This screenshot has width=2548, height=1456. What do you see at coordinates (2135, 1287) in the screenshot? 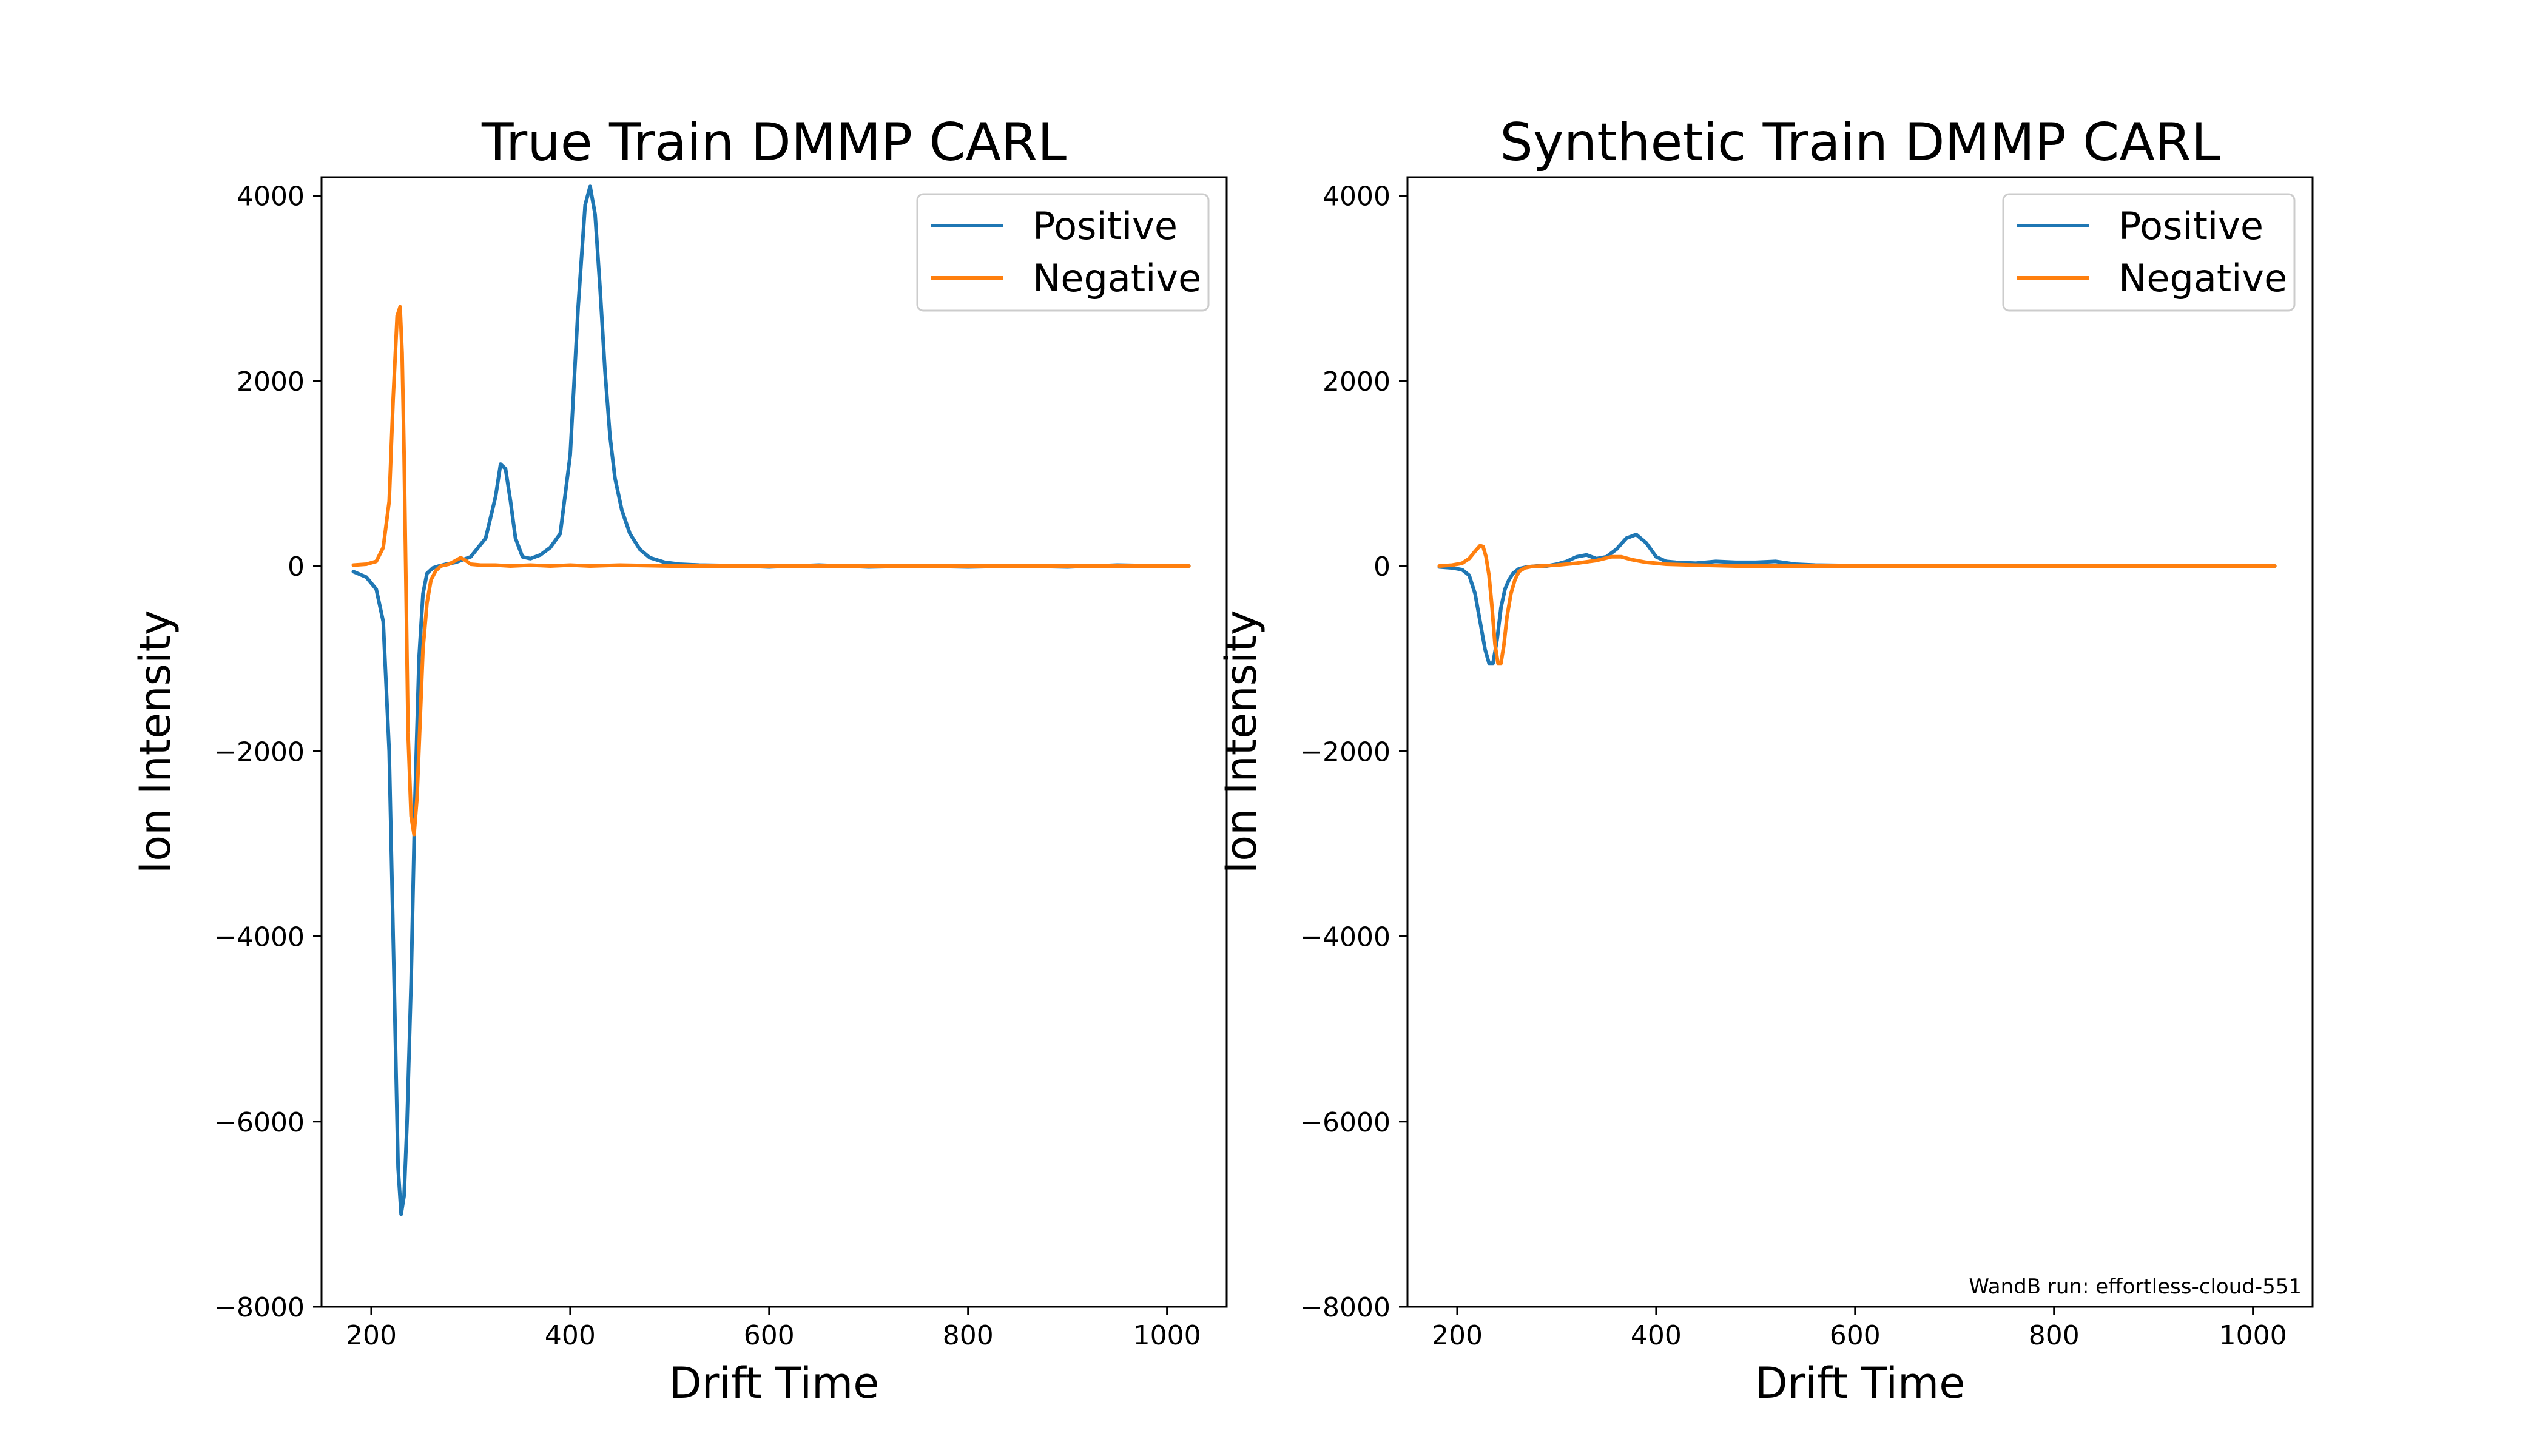
I see `wandb-run-annotation: WandB run: effortless-cloud-551` at bounding box center [2135, 1287].